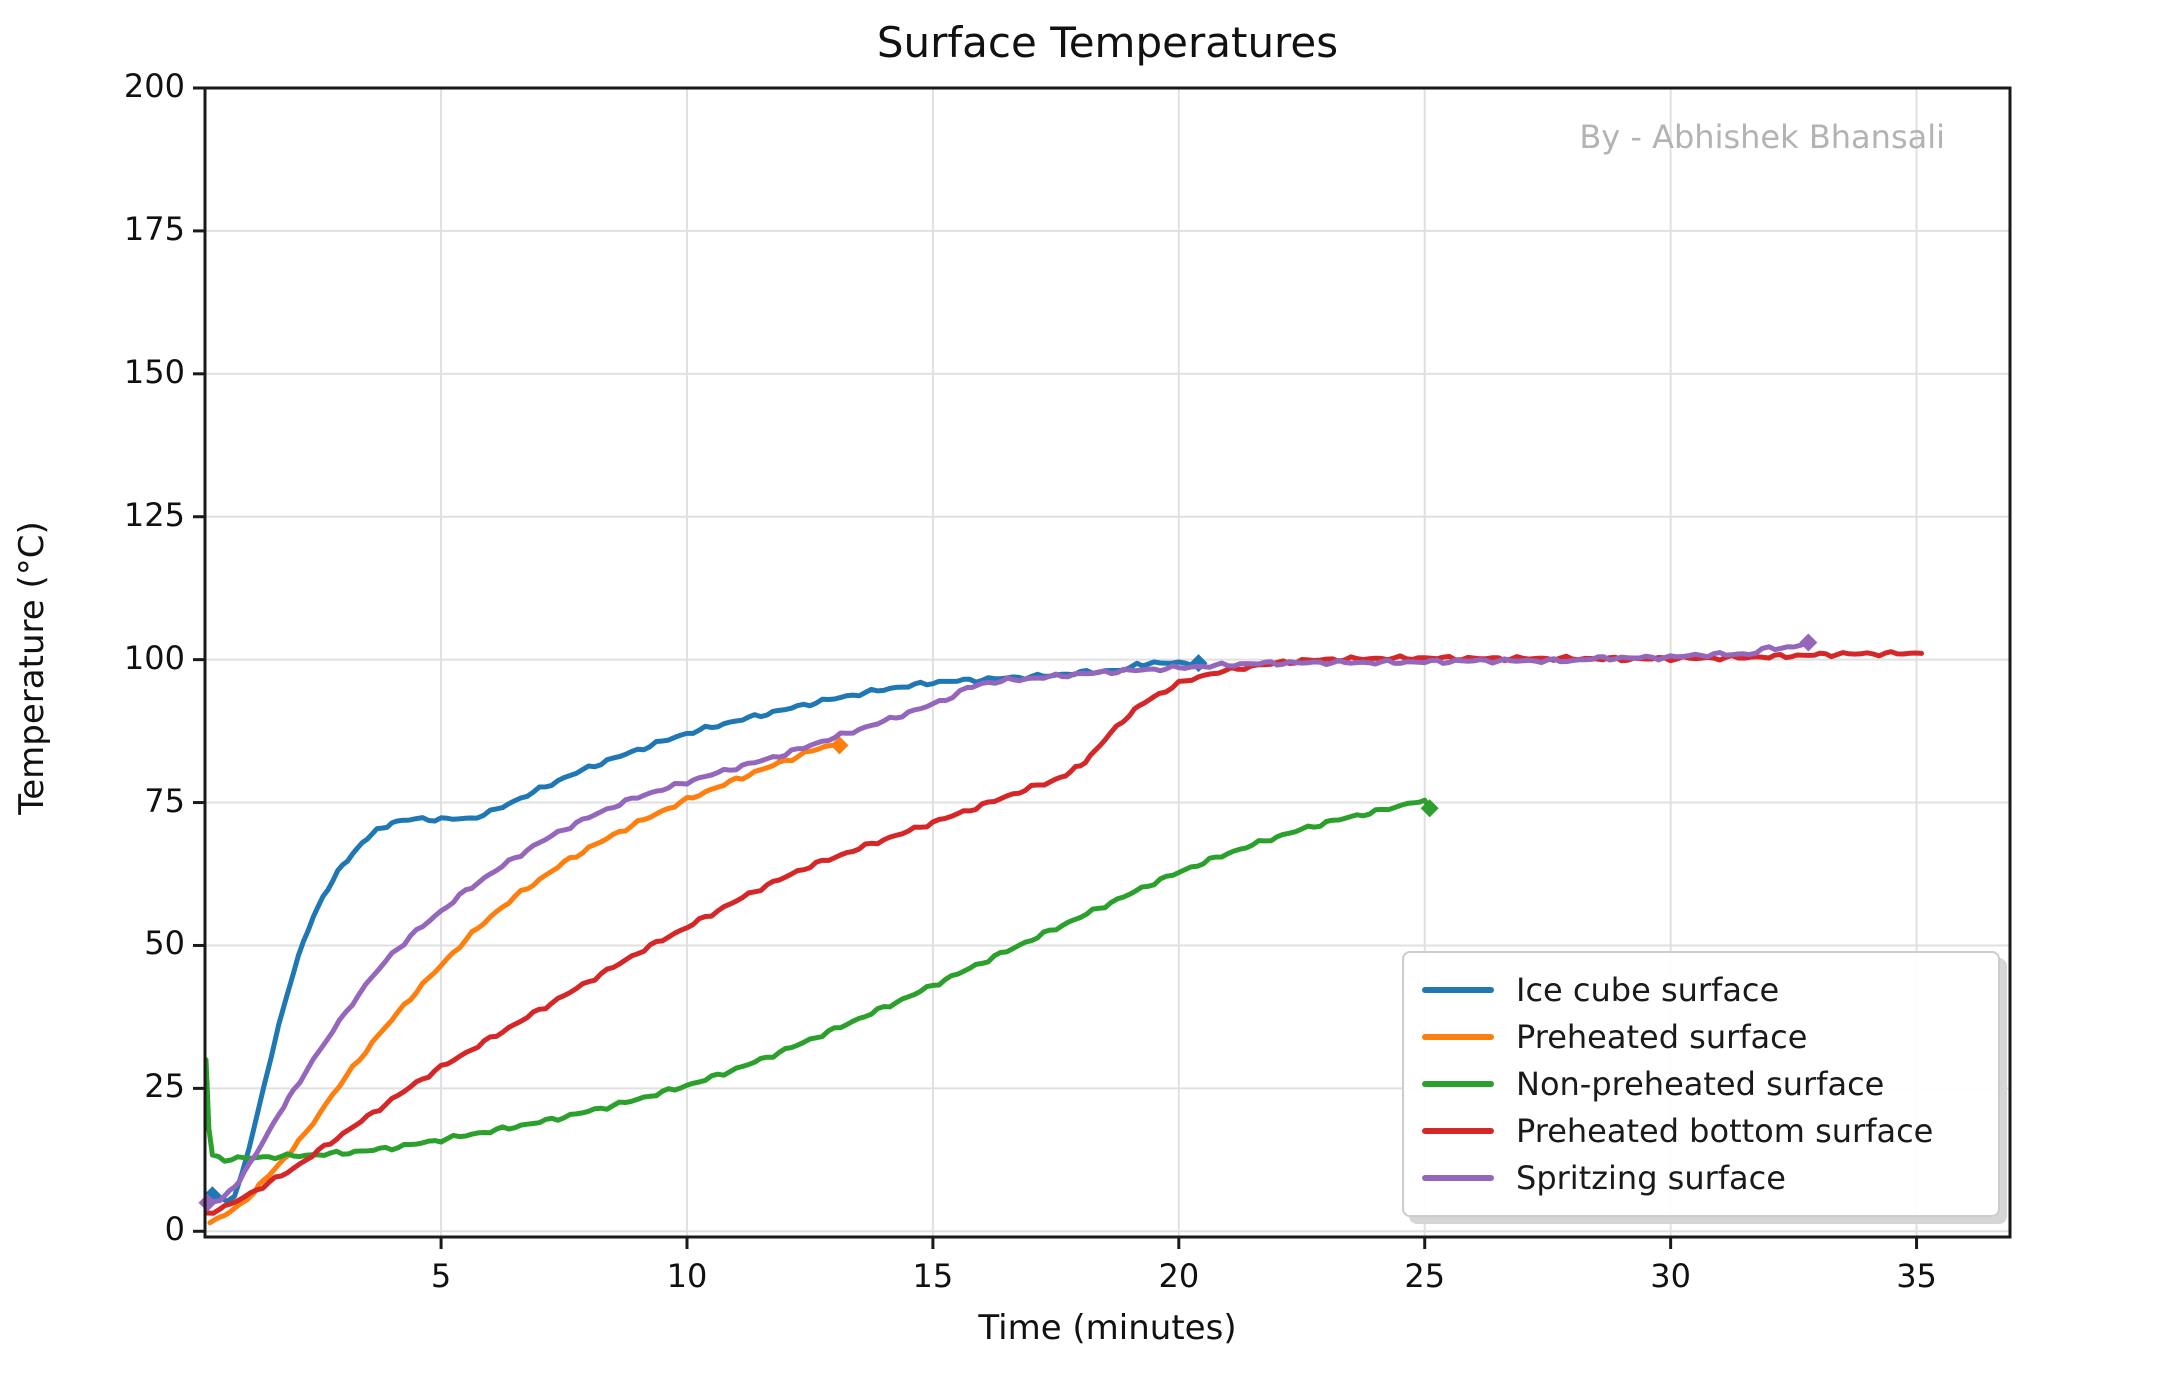  What do you see at coordinates (441, 1276) in the screenshot?
I see `x-tick-label: 5` at bounding box center [441, 1276].